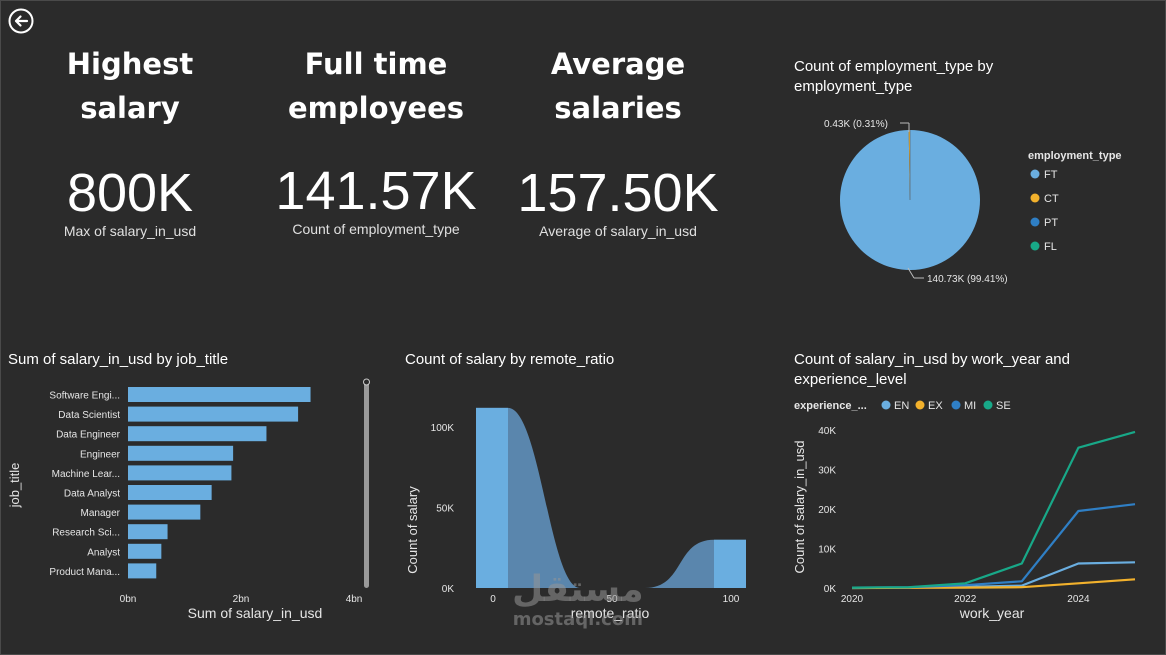  I want to click on pie-legend-marker-ft, so click(1035, 174).